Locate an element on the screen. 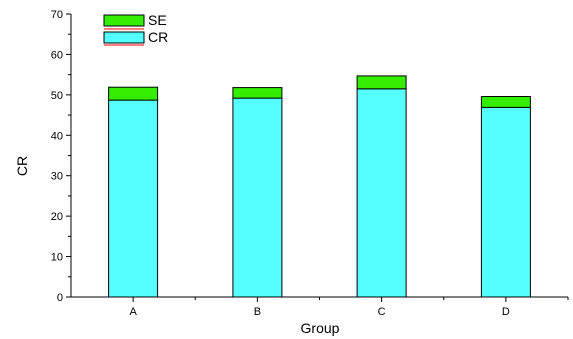 This screenshot has height=339, width=573. legend-label-se: SE is located at coordinates (157, 20).